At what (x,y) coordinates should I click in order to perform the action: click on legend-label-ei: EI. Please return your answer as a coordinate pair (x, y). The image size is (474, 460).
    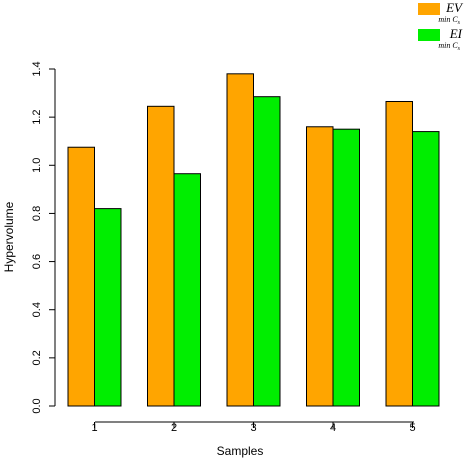
    Looking at the image, I should click on (456, 33).